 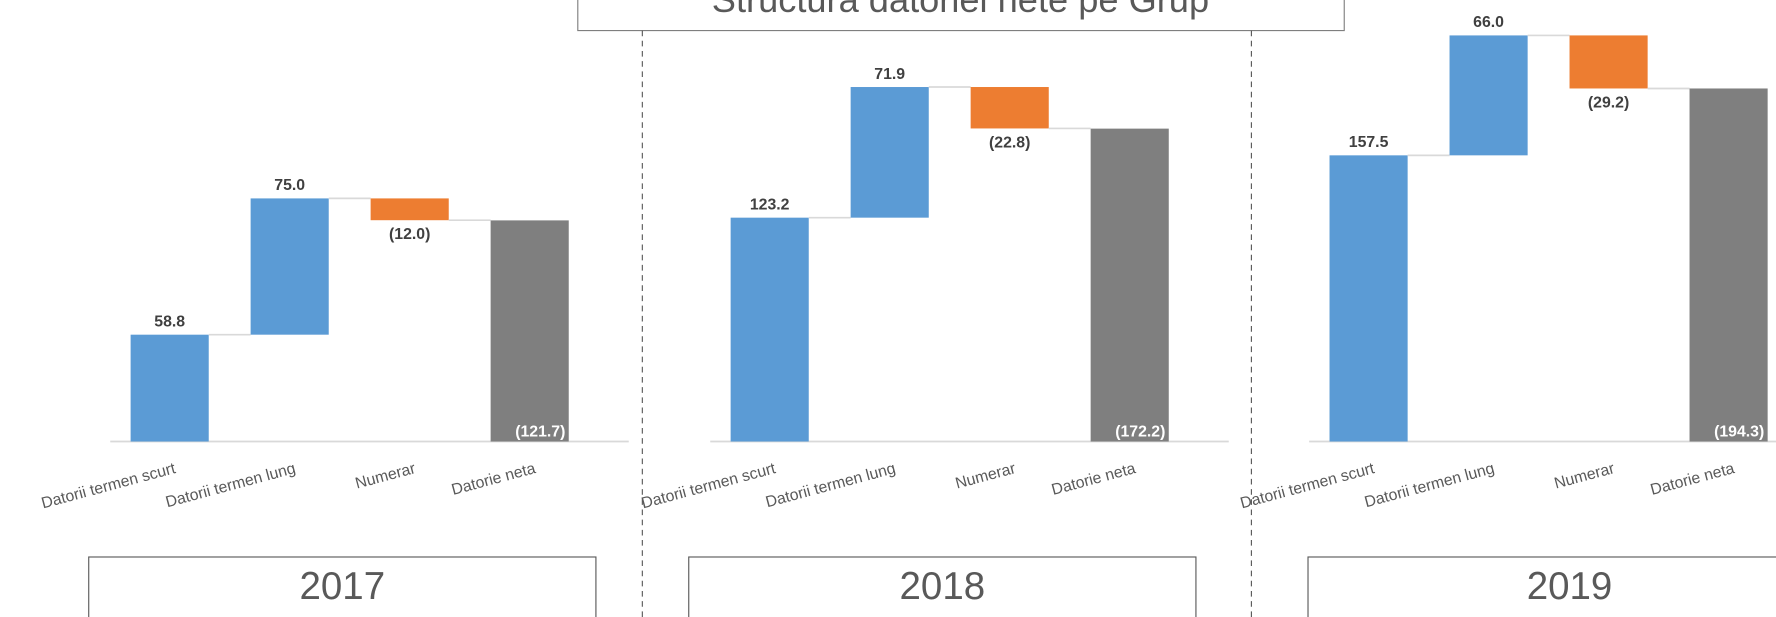 I want to click on panel-title: 2017, so click(x=343, y=586).